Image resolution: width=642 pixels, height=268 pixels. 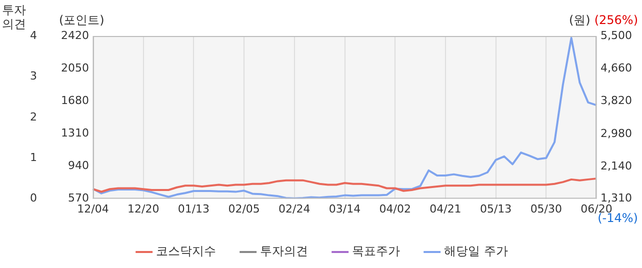 I want to click on y-axis-title: (포인트), so click(x=81, y=20).